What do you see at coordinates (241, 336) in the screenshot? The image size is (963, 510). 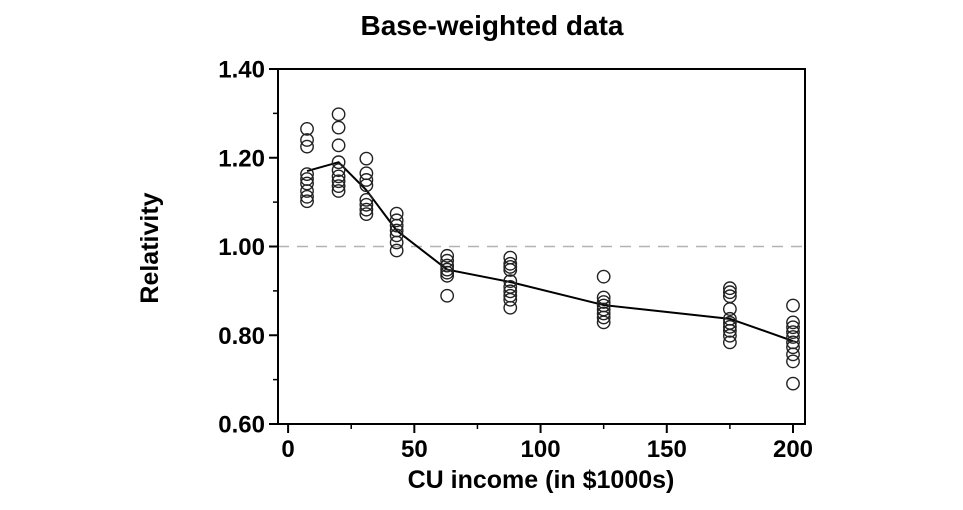 I see `y-tick-label: 0.80` at bounding box center [241, 336].